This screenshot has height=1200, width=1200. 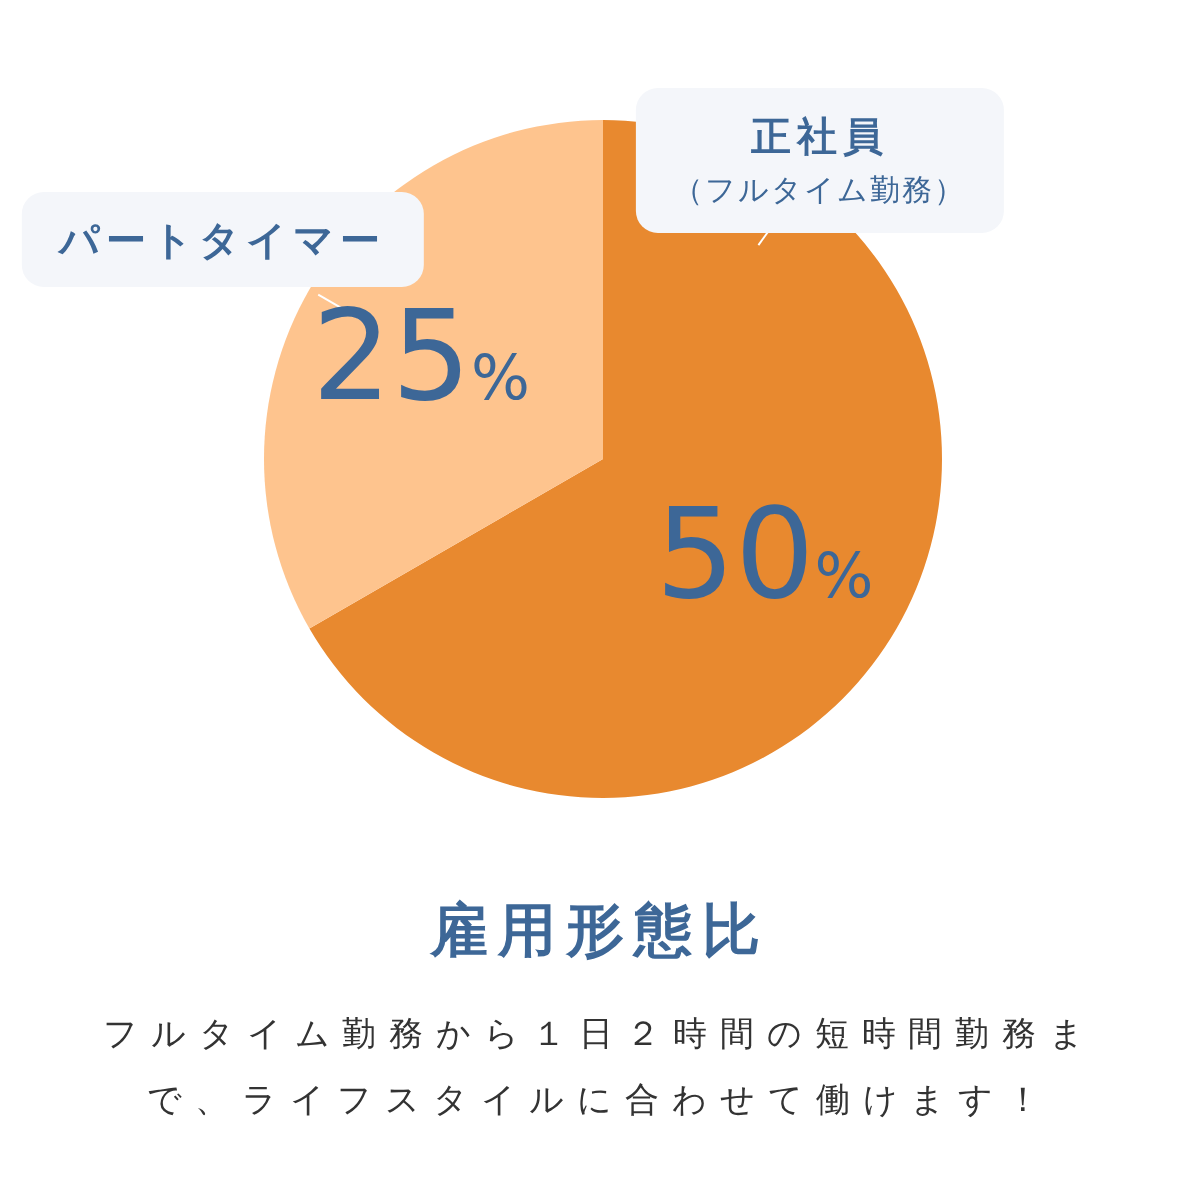 What do you see at coordinates (600, 1066) in the screenshot?
I see `text: フルタイム勤務から１日２時間の短時間勤務まで、ライフスタイルに合わせて働けます！` at bounding box center [600, 1066].